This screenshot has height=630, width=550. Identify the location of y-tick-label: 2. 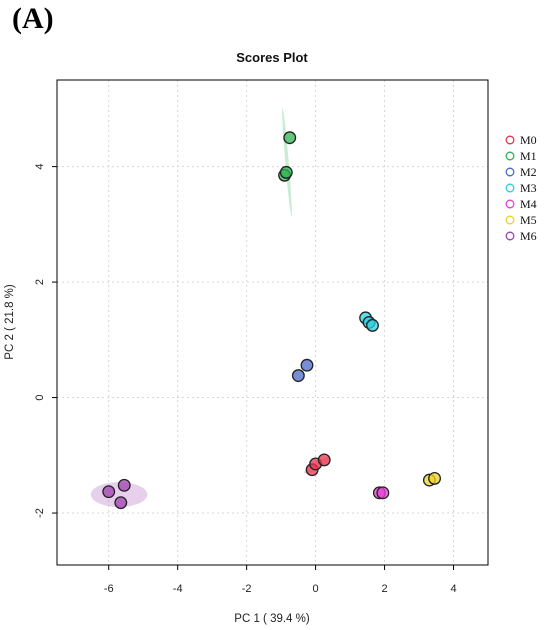
(40, 282).